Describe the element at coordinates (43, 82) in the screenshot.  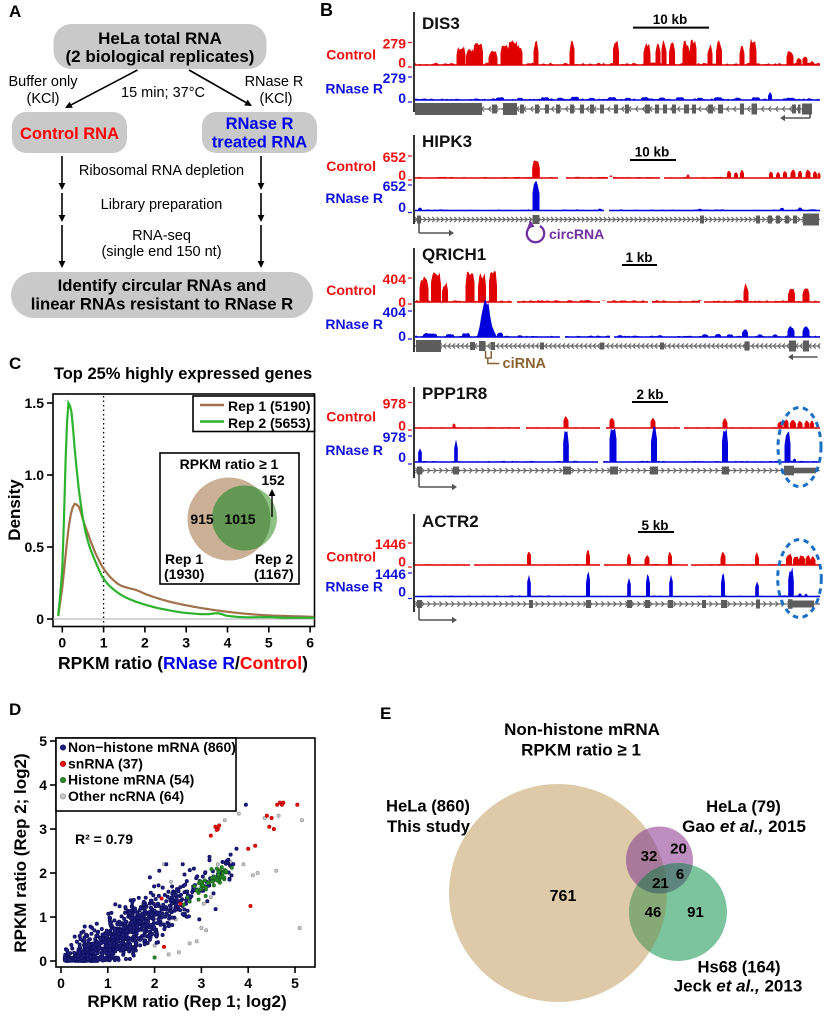
I see `svg-text: Buffer only` at that location.